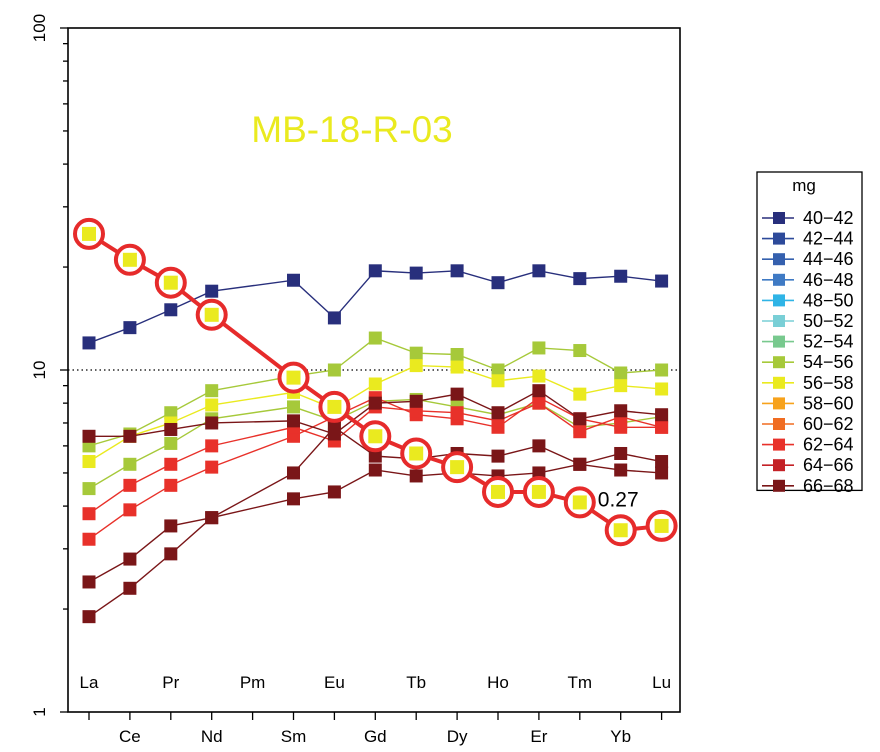  What do you see at coordinates (661, 682) in the screenshot?
I see `x-tick-label-inside: Lu` at bounding box center [661, 682].